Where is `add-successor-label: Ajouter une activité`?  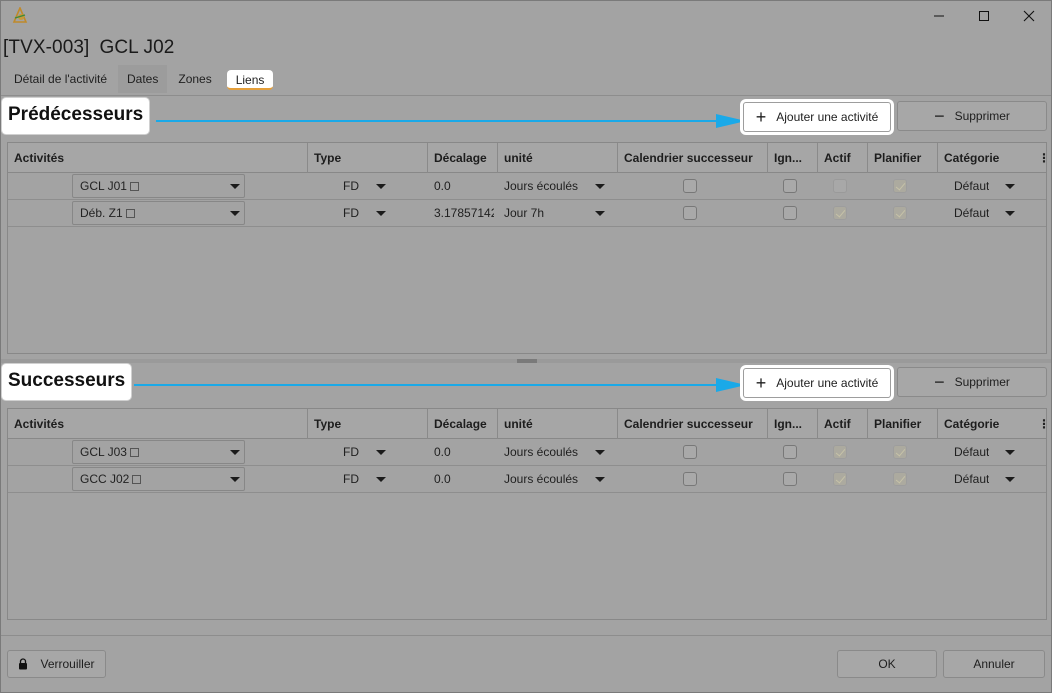 add-successor-label: Ajouter une activité is located at coordinates (827, 383).